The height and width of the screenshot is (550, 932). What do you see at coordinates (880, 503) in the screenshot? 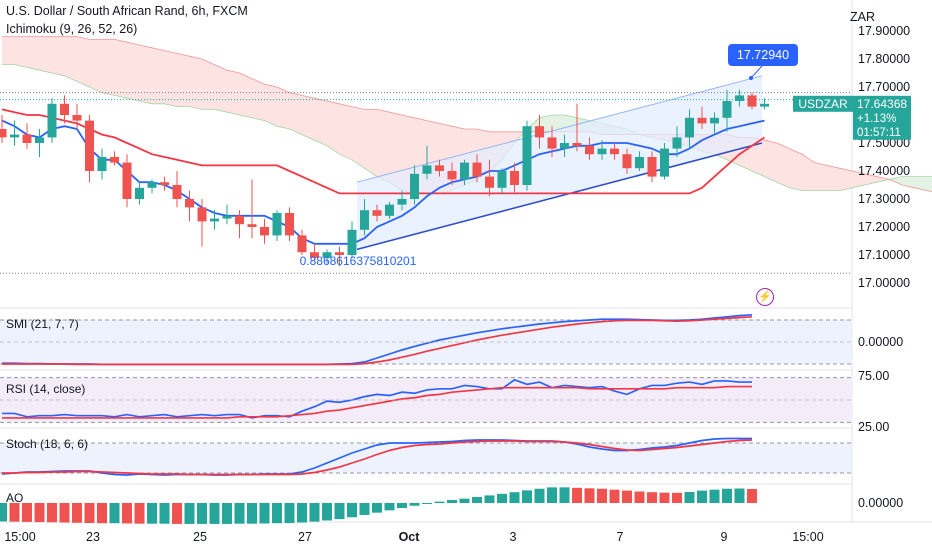
I see `ao-axis-tick: 0.00000` at bounding box center [880, 503].